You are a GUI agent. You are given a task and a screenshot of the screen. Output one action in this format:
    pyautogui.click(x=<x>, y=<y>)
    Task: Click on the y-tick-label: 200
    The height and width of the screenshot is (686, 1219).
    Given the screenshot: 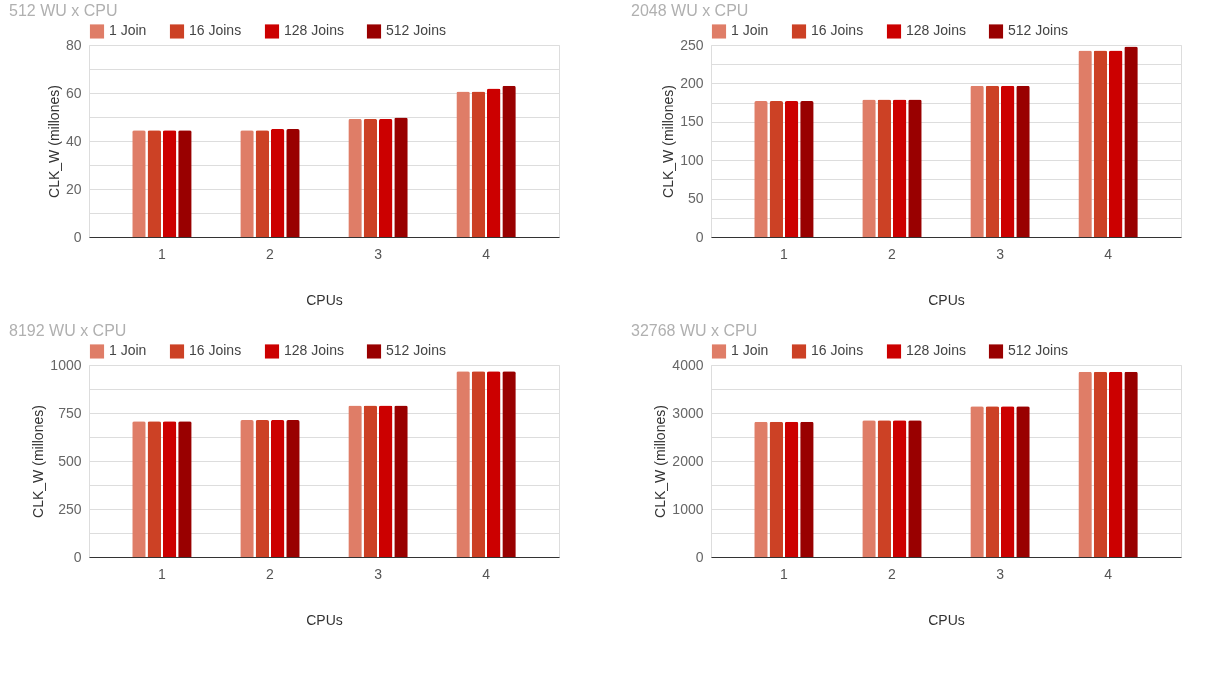 What is the action you would take?
    pyautogui.click(x=692, y=82)
    